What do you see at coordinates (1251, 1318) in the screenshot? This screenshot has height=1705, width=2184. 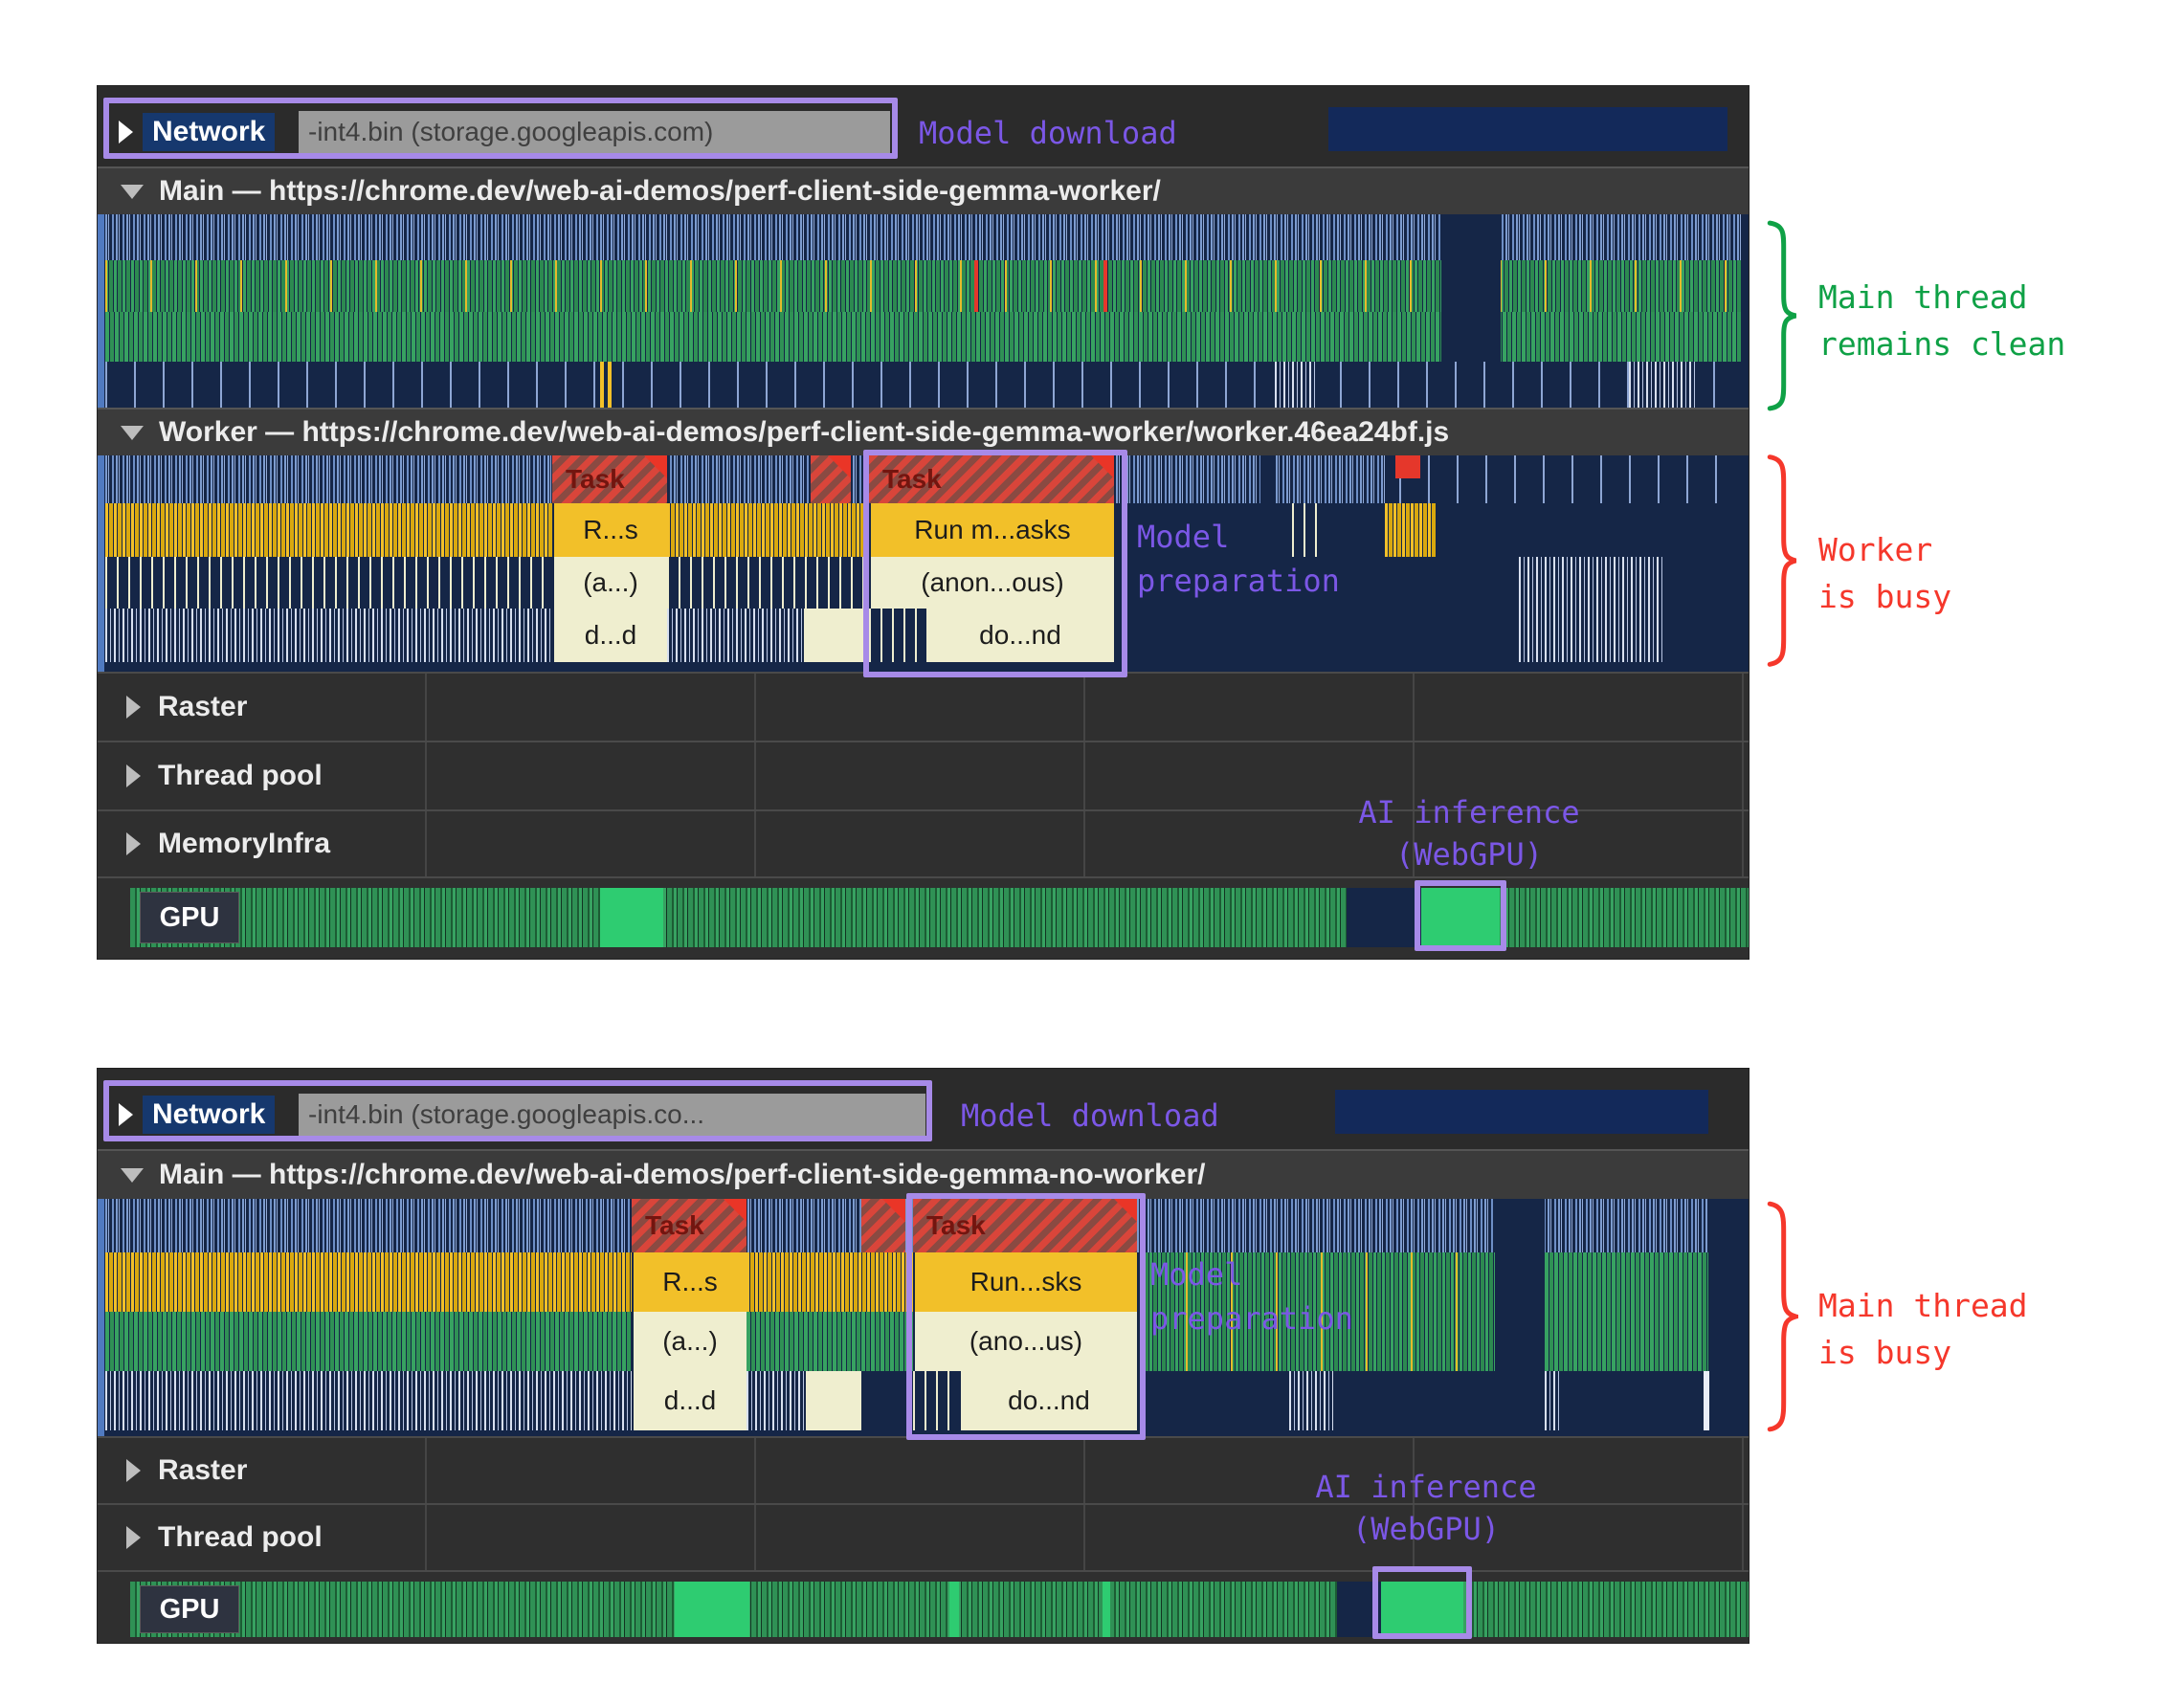 I see `note-line: preparation` at bounding box center [1251, 1318].